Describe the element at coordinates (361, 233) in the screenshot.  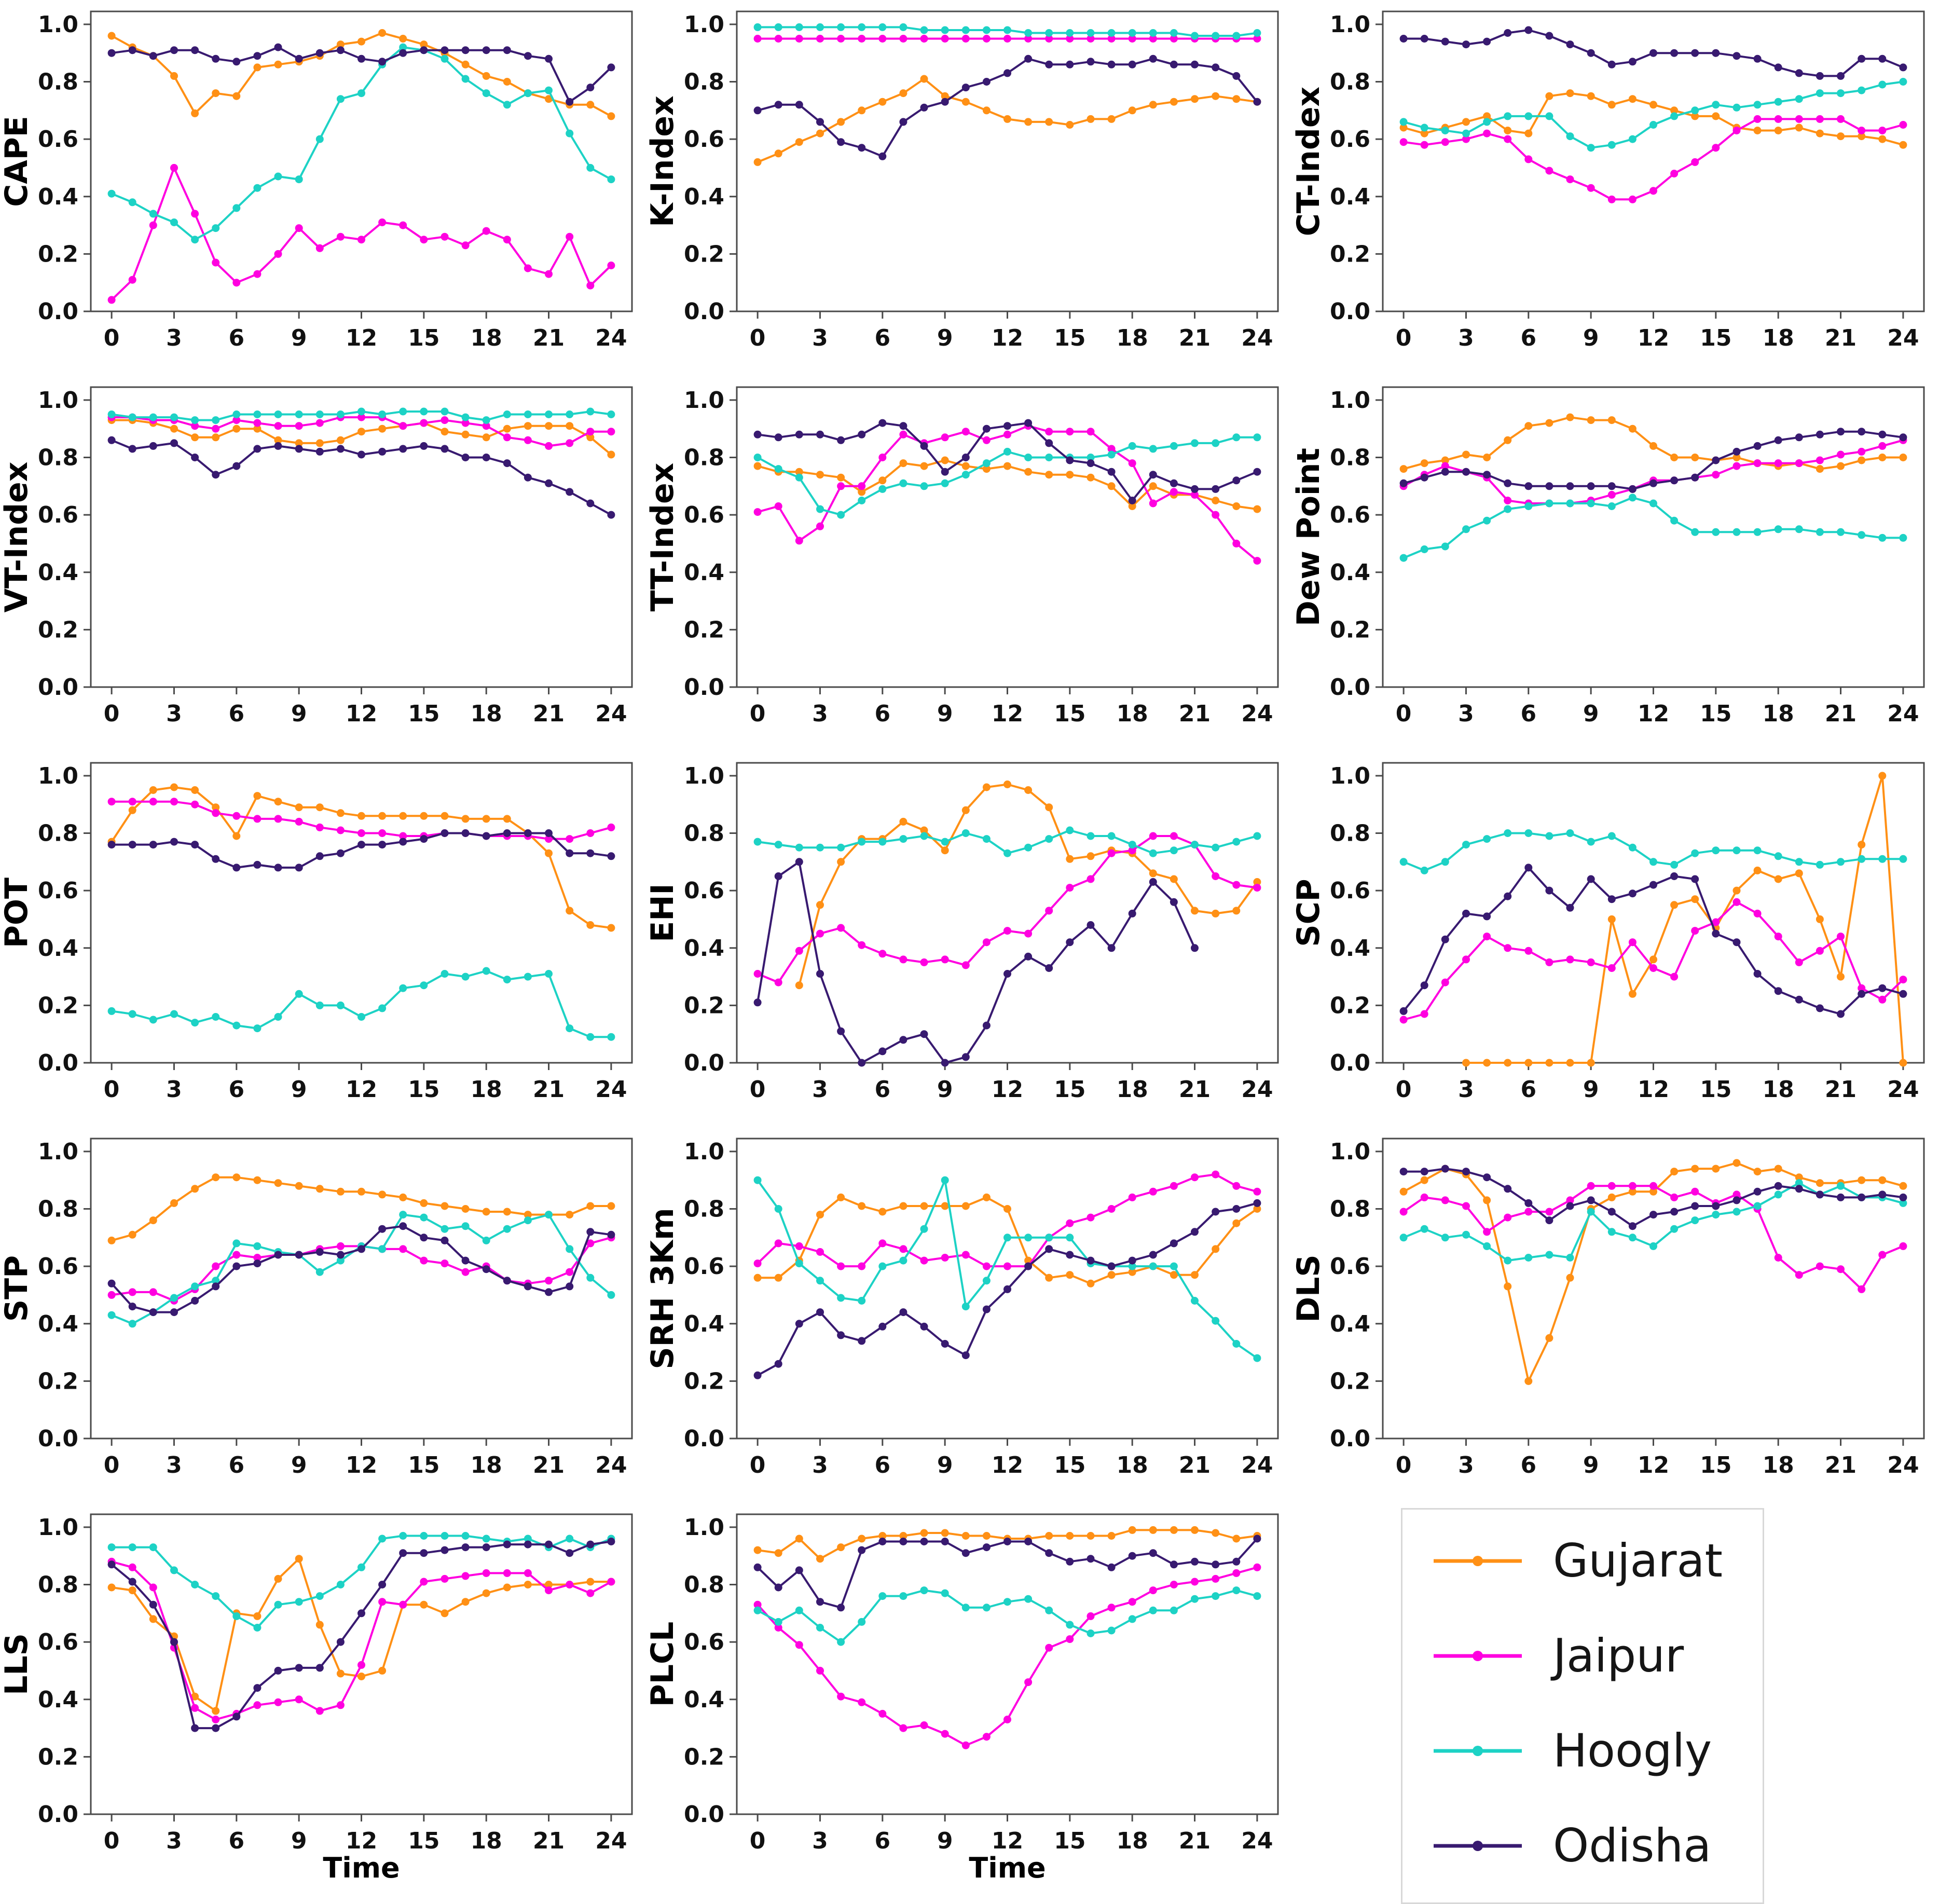
I see `series-cape-jaipur` at that location.